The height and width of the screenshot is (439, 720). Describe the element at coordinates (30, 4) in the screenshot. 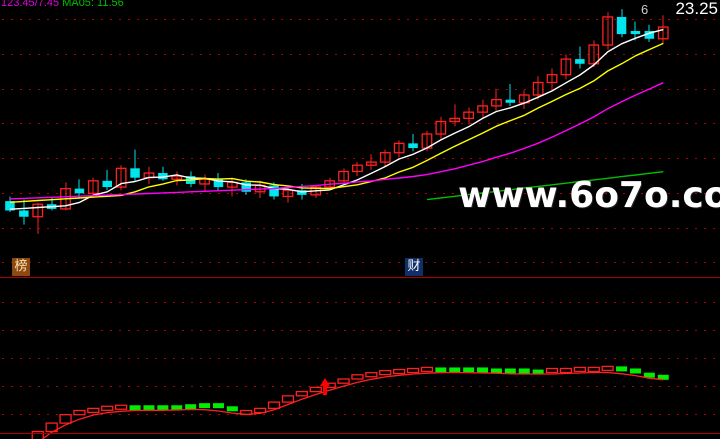

I see `header-quote-magenta: 123.45/7.45` at that location.